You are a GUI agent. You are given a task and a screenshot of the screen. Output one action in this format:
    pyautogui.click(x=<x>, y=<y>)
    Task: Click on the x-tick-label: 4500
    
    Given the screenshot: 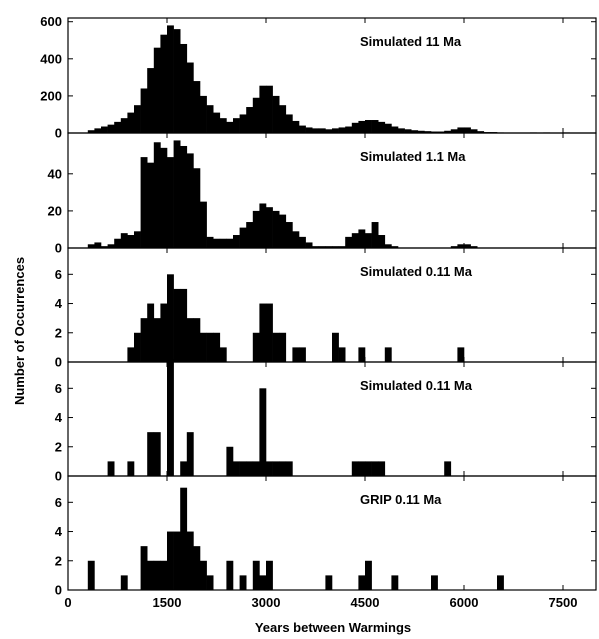 What is the action you would take?
    pyautogui.click(x=365, y=602)
    